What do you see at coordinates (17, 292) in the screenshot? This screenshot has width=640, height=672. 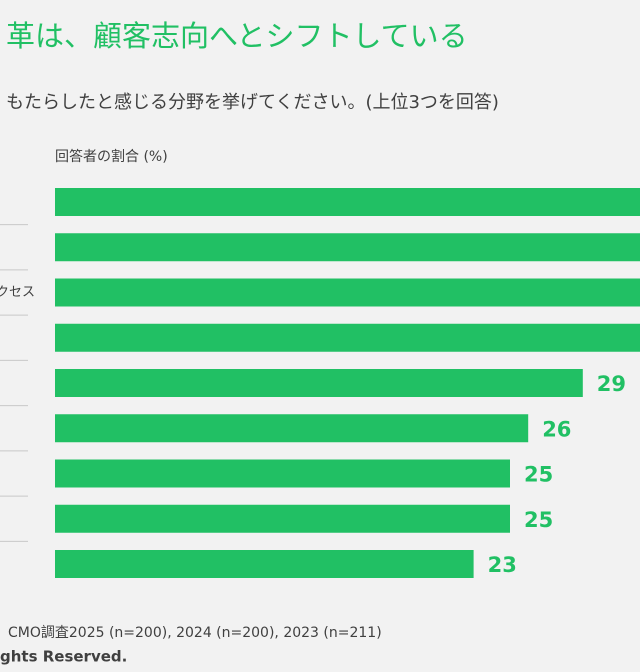 I see `category-label: クセス` at bounding box center [17, 292].